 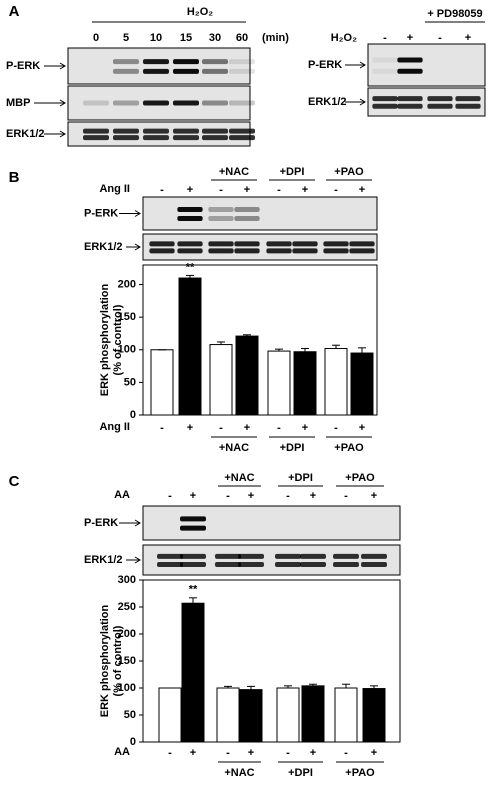 What do you see at coordinates (190, 267) in the screenshot?
I see `significance-label: **` at bounding box center [190, 267].